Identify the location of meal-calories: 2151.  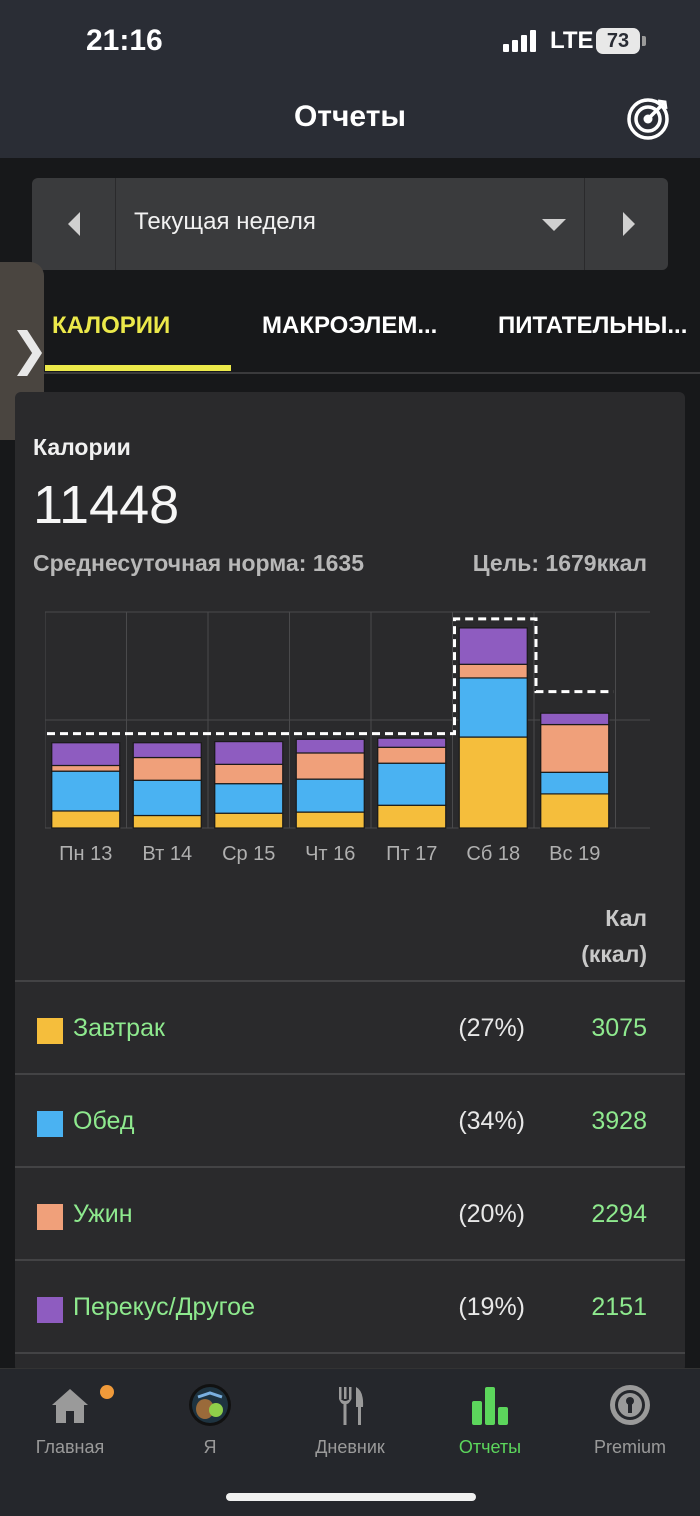
(619, 1307).